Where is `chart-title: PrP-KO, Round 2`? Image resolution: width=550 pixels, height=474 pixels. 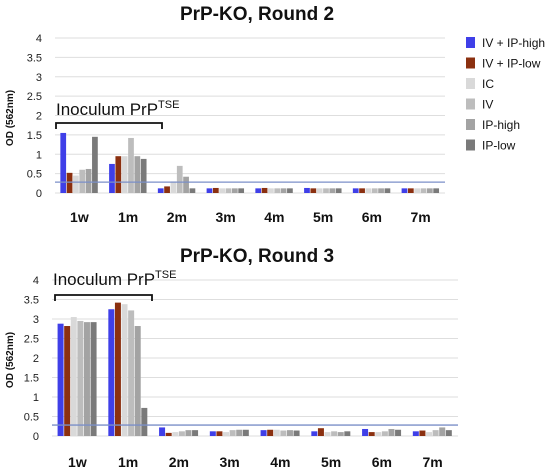 chart-title: PrP-KO, Round 2 is located at coordinates (257, 14).